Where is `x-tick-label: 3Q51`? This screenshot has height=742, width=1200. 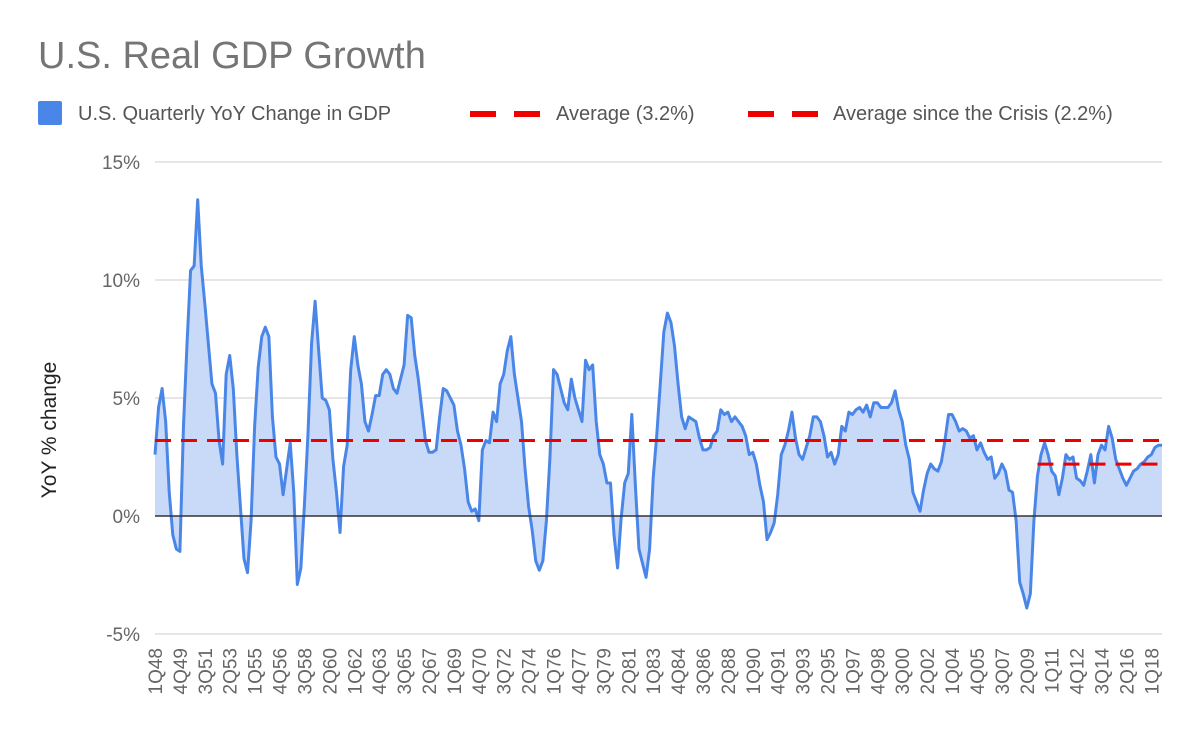 x-tick-label: 3Q51 is located at coordinates (206, 671).